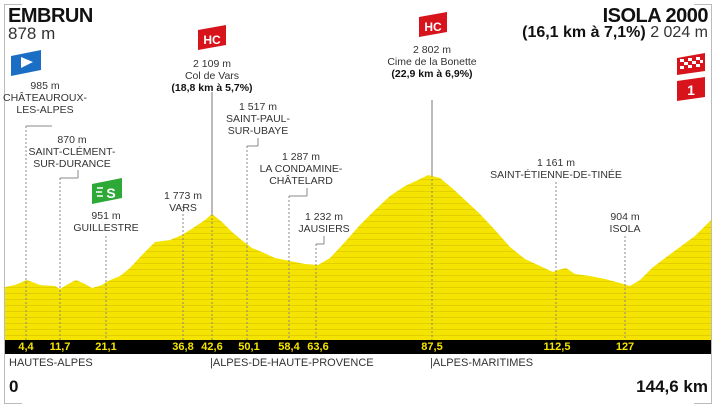 The image size is (720, 410). What do you see at coordinates (556, 169) in the screenshot?
I see `point-label: 1 161 m SAINT-ÉTIENNE-DE-TINÉE` at bounding box center [556, 169].